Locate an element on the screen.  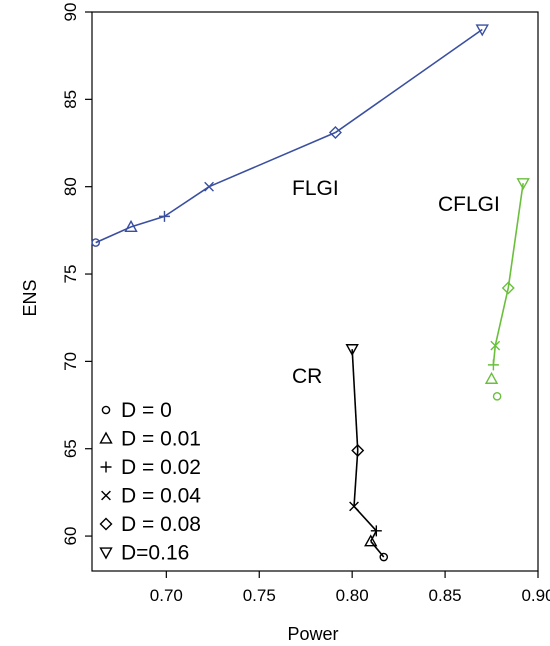
legend-label: D = 0.04 is located at coordinates (161, 496).